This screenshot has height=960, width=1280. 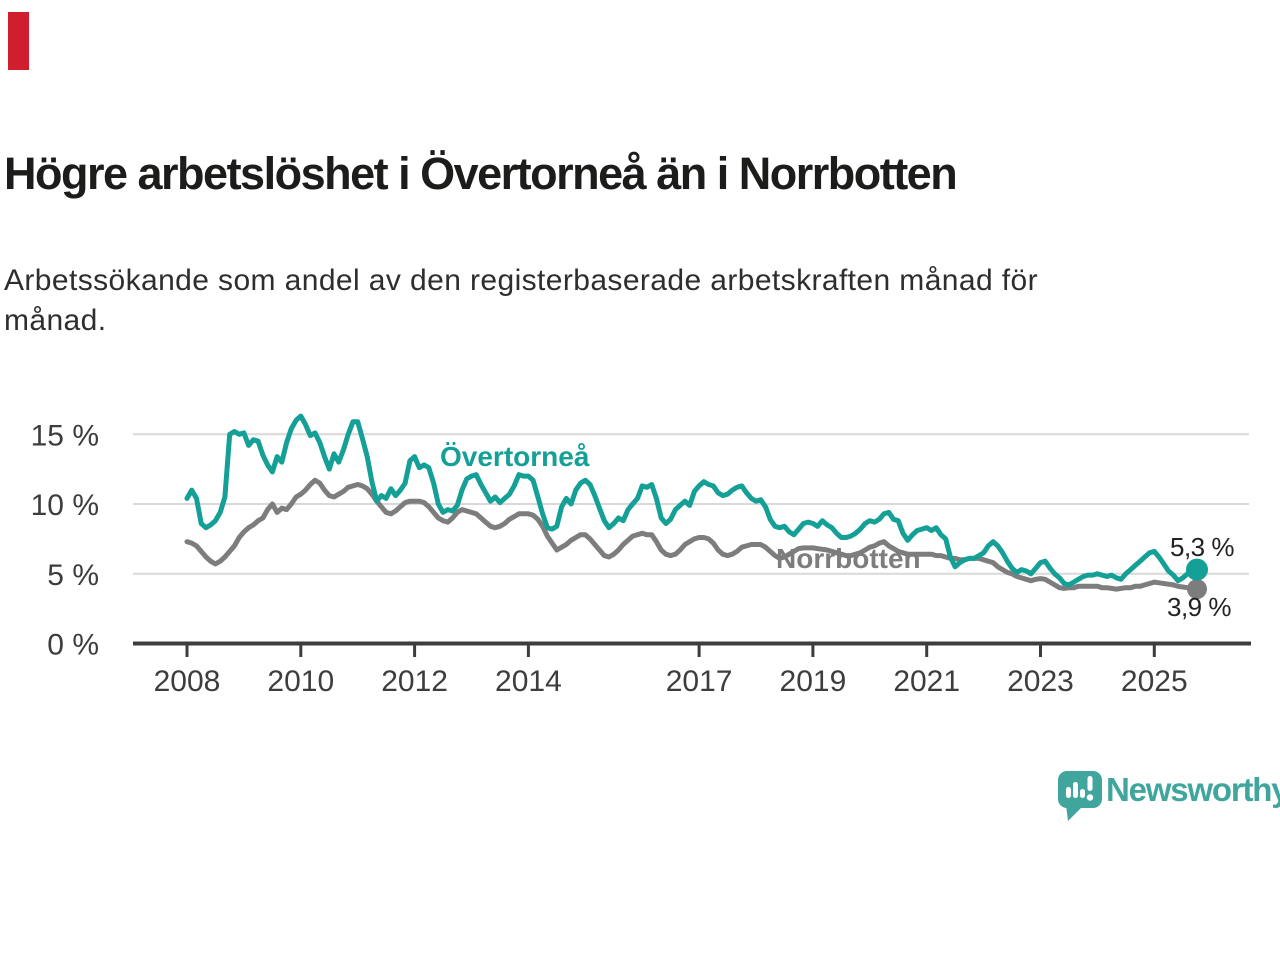 What do you see at coordinates (65, 436) in the screenshot?
I see `y-label-15: 15 %` at bounding box center [65, 436].